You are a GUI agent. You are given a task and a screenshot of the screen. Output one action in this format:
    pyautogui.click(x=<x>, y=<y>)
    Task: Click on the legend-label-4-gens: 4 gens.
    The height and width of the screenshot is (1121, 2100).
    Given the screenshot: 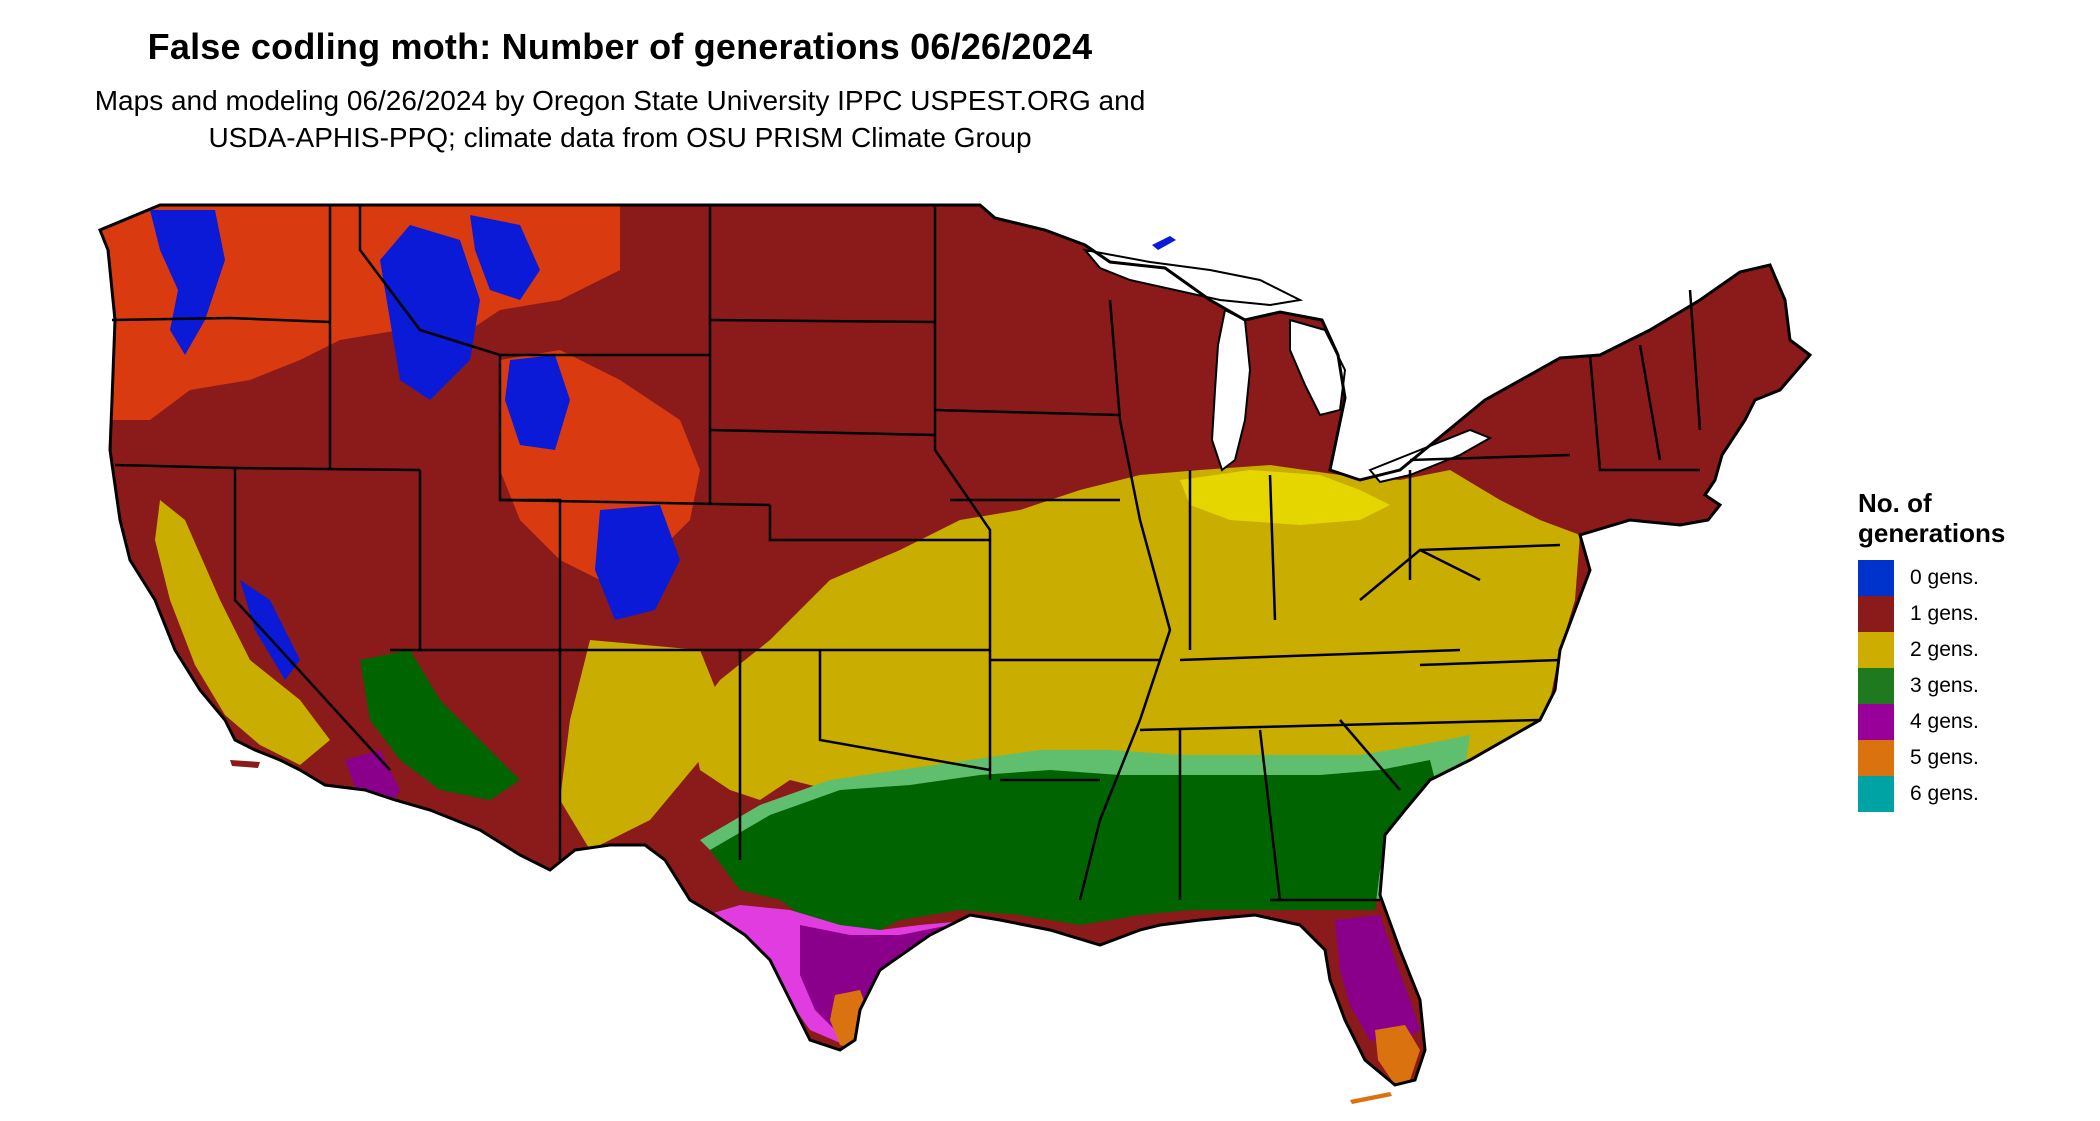 What is the action you would take?
    pyautogui.click(x=1944, y=721)
    